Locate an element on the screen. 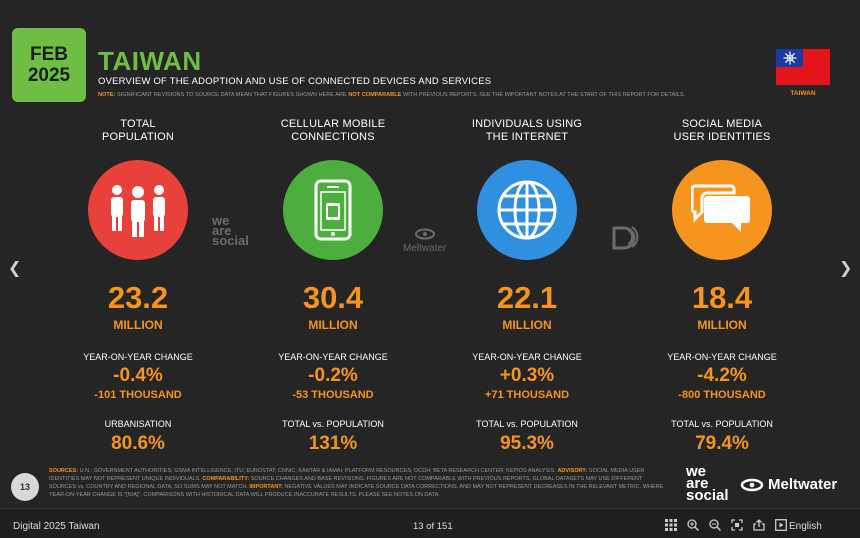 Image resolution: width=860 pixels, height=538 pixels. meltwater-watermark-icon is located at coordinates (424, 234).